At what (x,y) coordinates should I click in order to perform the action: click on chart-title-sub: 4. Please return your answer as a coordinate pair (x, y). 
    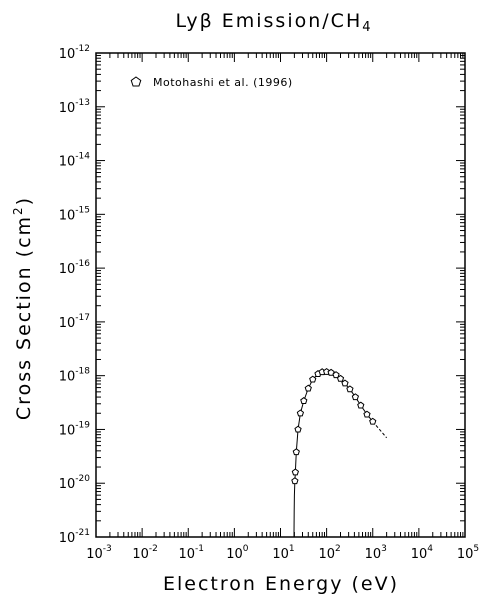
    Looking at the image, I should click on (367, 27).